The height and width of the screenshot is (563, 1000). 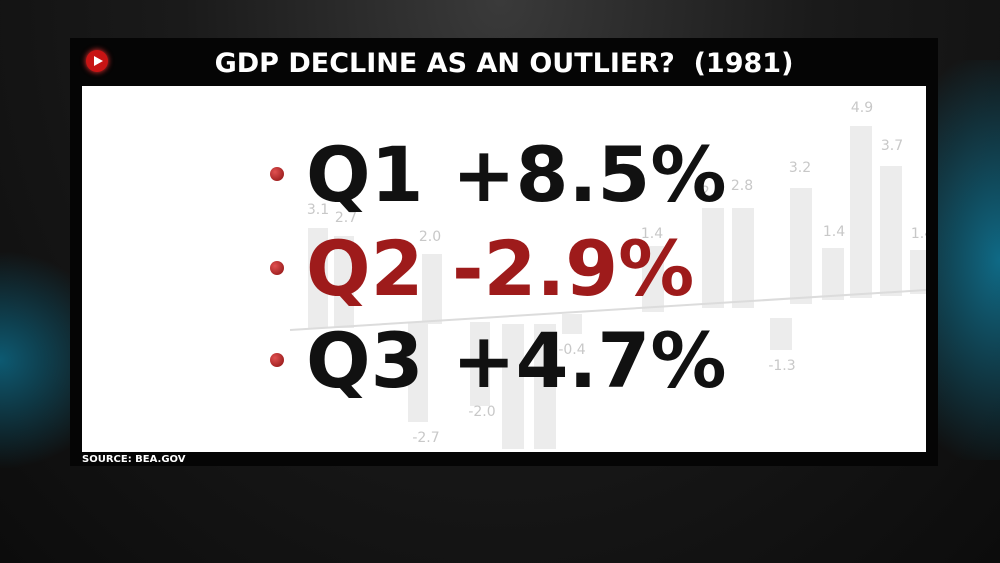 What do you see at coordinates (800, 168) in the screenshot?
I see `background-label: 3.2` at bounding box center [800, 168].